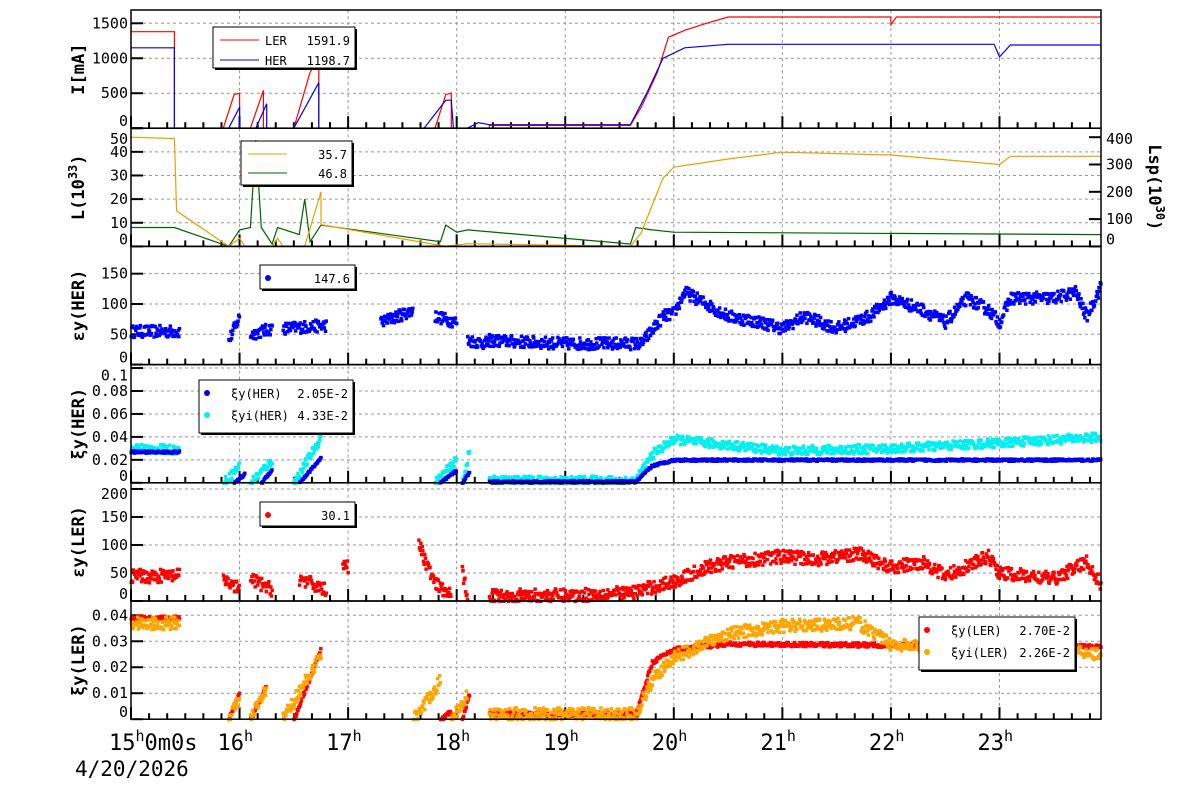 This screenshot has width=1200, height=798. What do you see at coordinates (114, 494) in the screenshot?
I see `y-tick-label: 200` at bounding box center [114, 494].